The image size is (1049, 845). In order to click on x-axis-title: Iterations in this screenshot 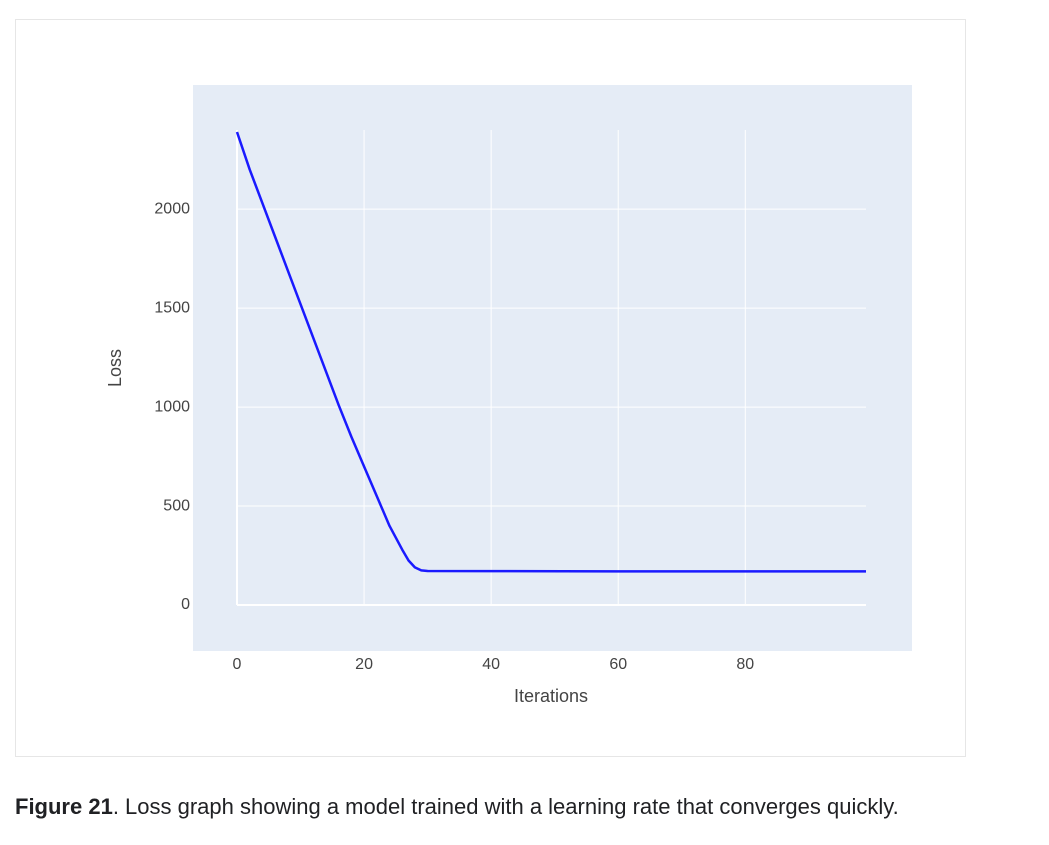, I will do `click(551, 696)`.